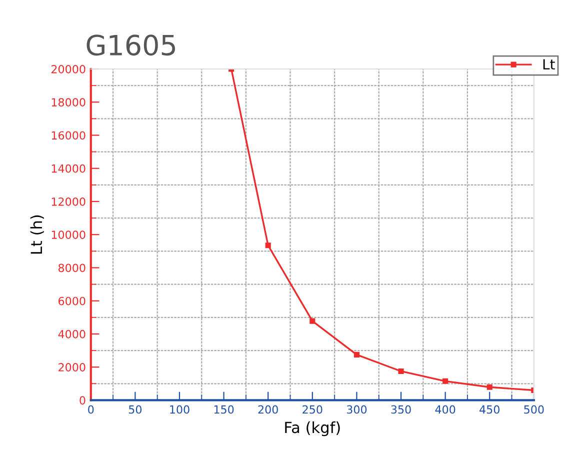 This screenshot has height=460, width=568. What do you see at coordinates (68, 69) in the screenshot?
I see `y-tick-label: 20000` at bounding box center [68, 69].